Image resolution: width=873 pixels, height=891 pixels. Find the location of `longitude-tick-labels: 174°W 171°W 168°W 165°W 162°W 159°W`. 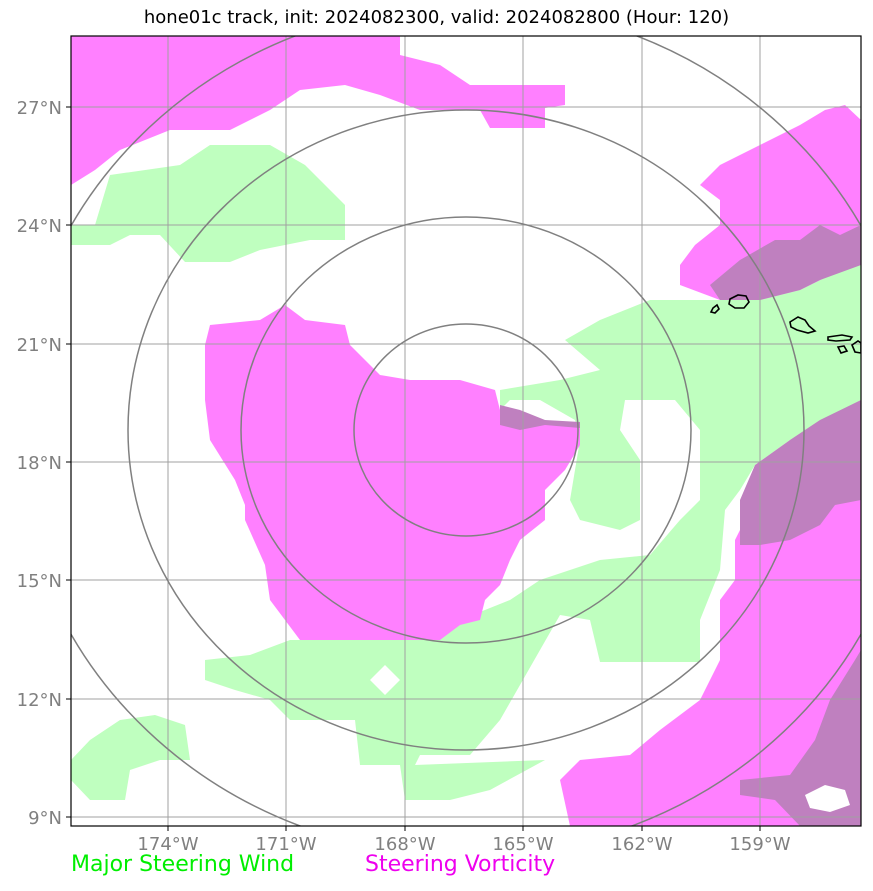

longitude-tick-labels: 174°W 171°W 168°W 165°W 162°W 159°W is located at coordinates (463, 844).